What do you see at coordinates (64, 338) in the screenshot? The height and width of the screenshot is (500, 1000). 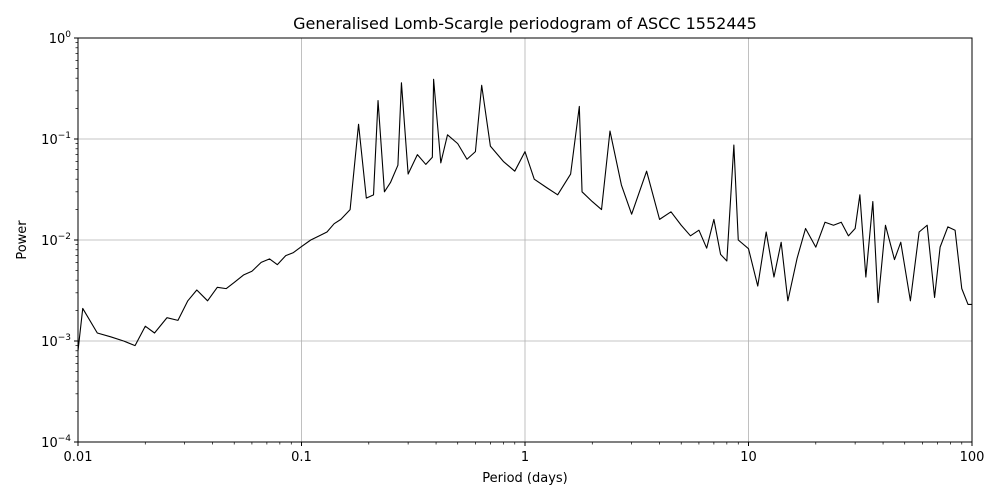 I see `y-tick-exponent: −3` at bounding box center [64, 338].